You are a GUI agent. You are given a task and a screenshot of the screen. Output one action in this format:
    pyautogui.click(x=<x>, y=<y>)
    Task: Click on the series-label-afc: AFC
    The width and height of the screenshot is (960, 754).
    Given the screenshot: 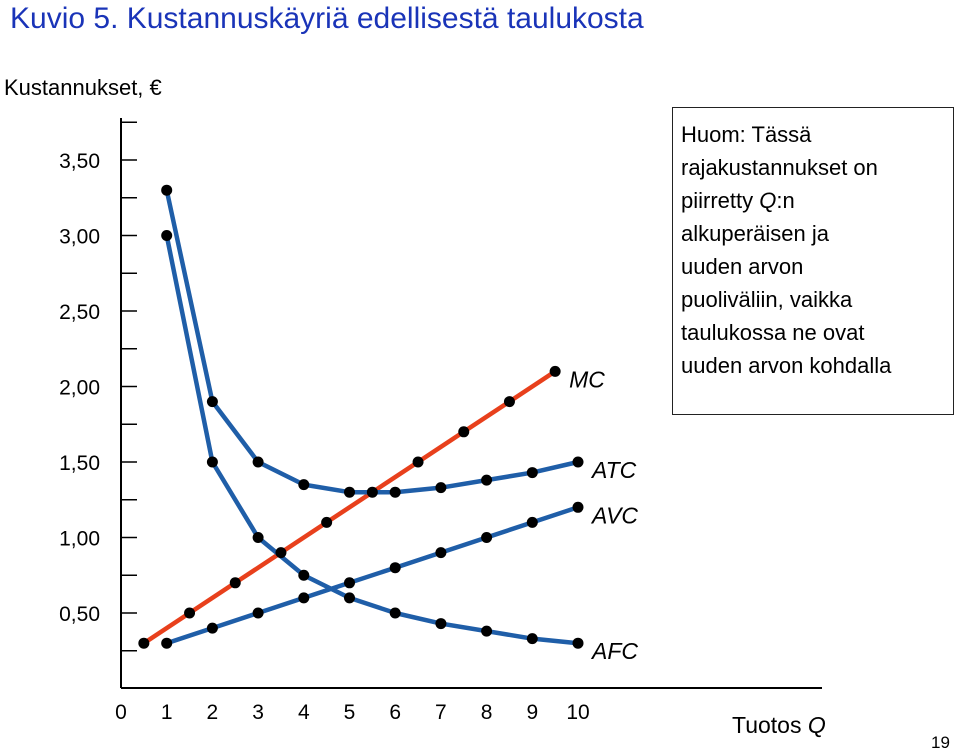 What is the action you would take?
    pyautogui.click(x=614, y=651)
    